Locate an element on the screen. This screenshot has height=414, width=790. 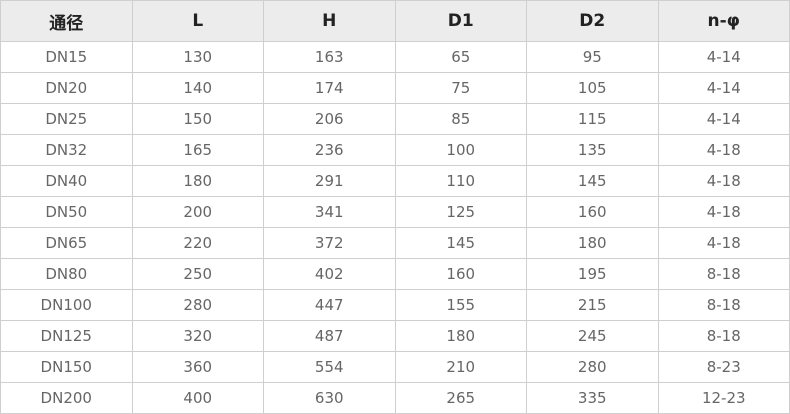
table-row: DN15 130 163 65 95 4-14 is located at coordinates (395, 57).